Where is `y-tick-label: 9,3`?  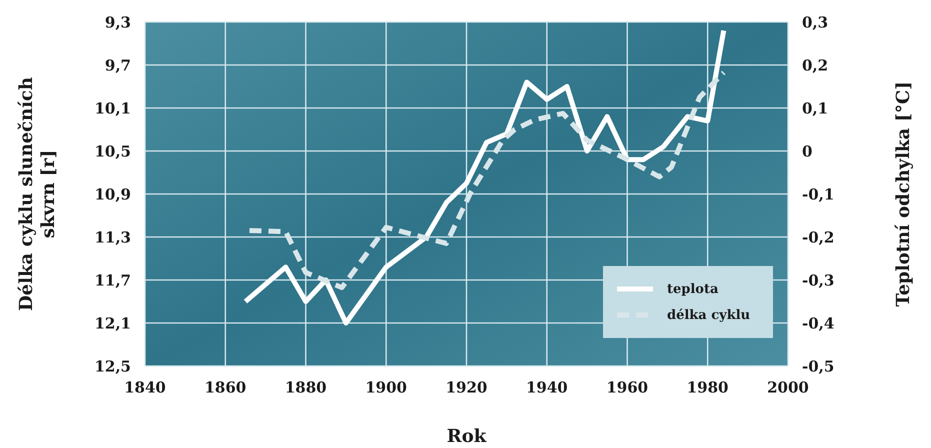 y-tick-label: 9,3 is located at coordinates (117, 22).